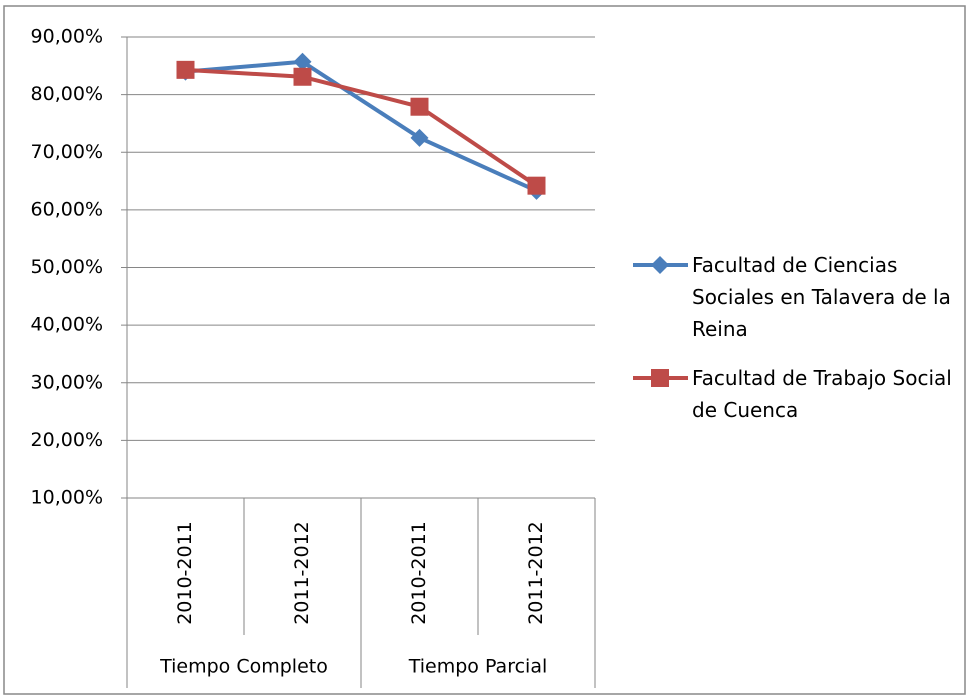 The height and width of the screenshot is (696, 968). Describe the element at coordinates (67, 37) in the screenshot. I see `y-tick-label: 90,00%` at that location.